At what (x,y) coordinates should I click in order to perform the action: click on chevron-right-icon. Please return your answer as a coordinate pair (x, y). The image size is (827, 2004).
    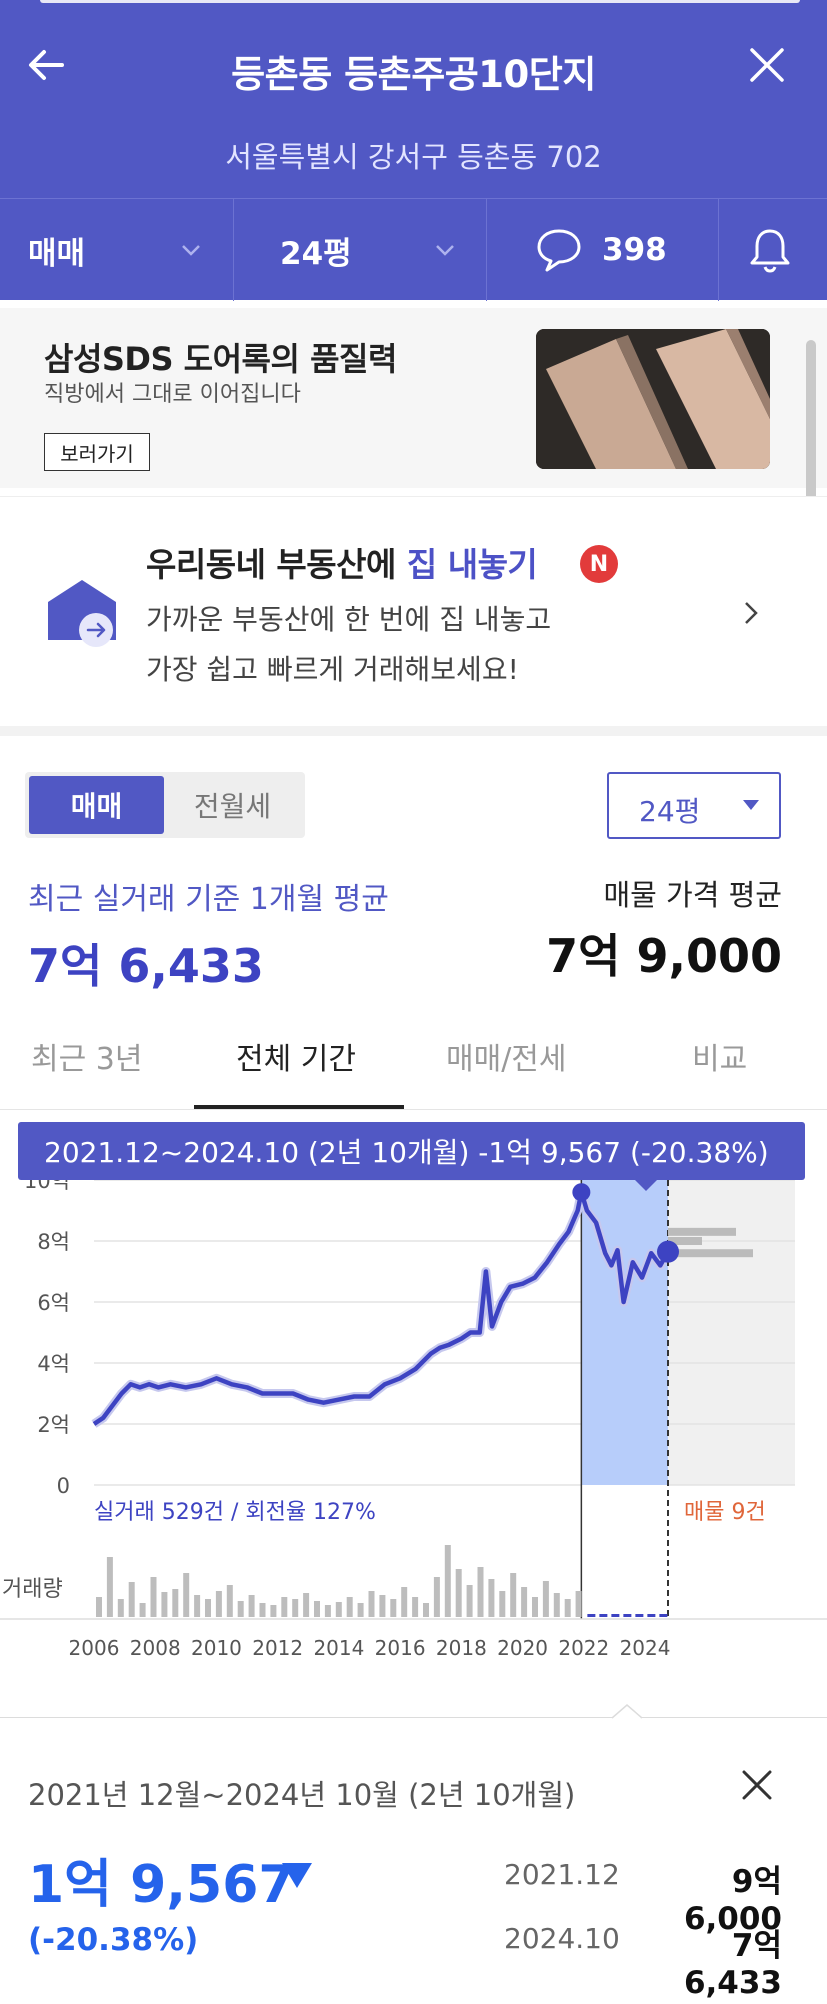
    Looking at the image, I should click on (751, 613).